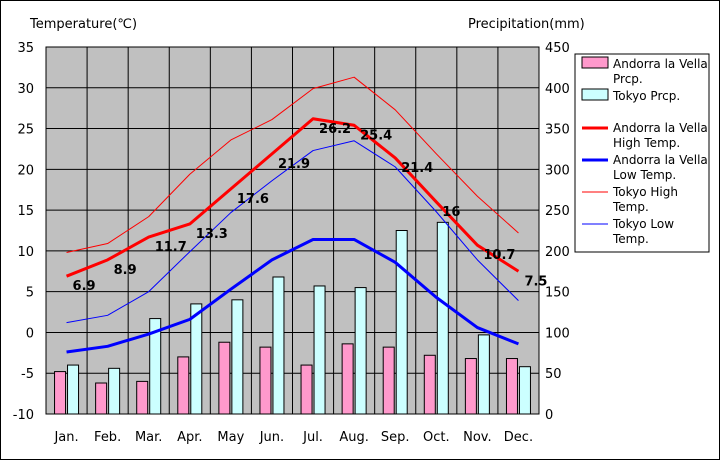 The height and width of the screenshot is (460, 720). Describe the element at coordinates (417, 168) in the screenshot. I see `data-label: 21.4` at that location.